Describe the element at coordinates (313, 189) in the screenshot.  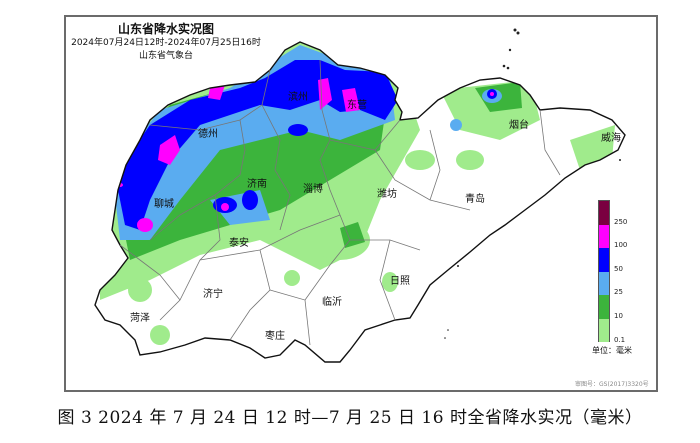
I see `city-label: 淄博` at that location.